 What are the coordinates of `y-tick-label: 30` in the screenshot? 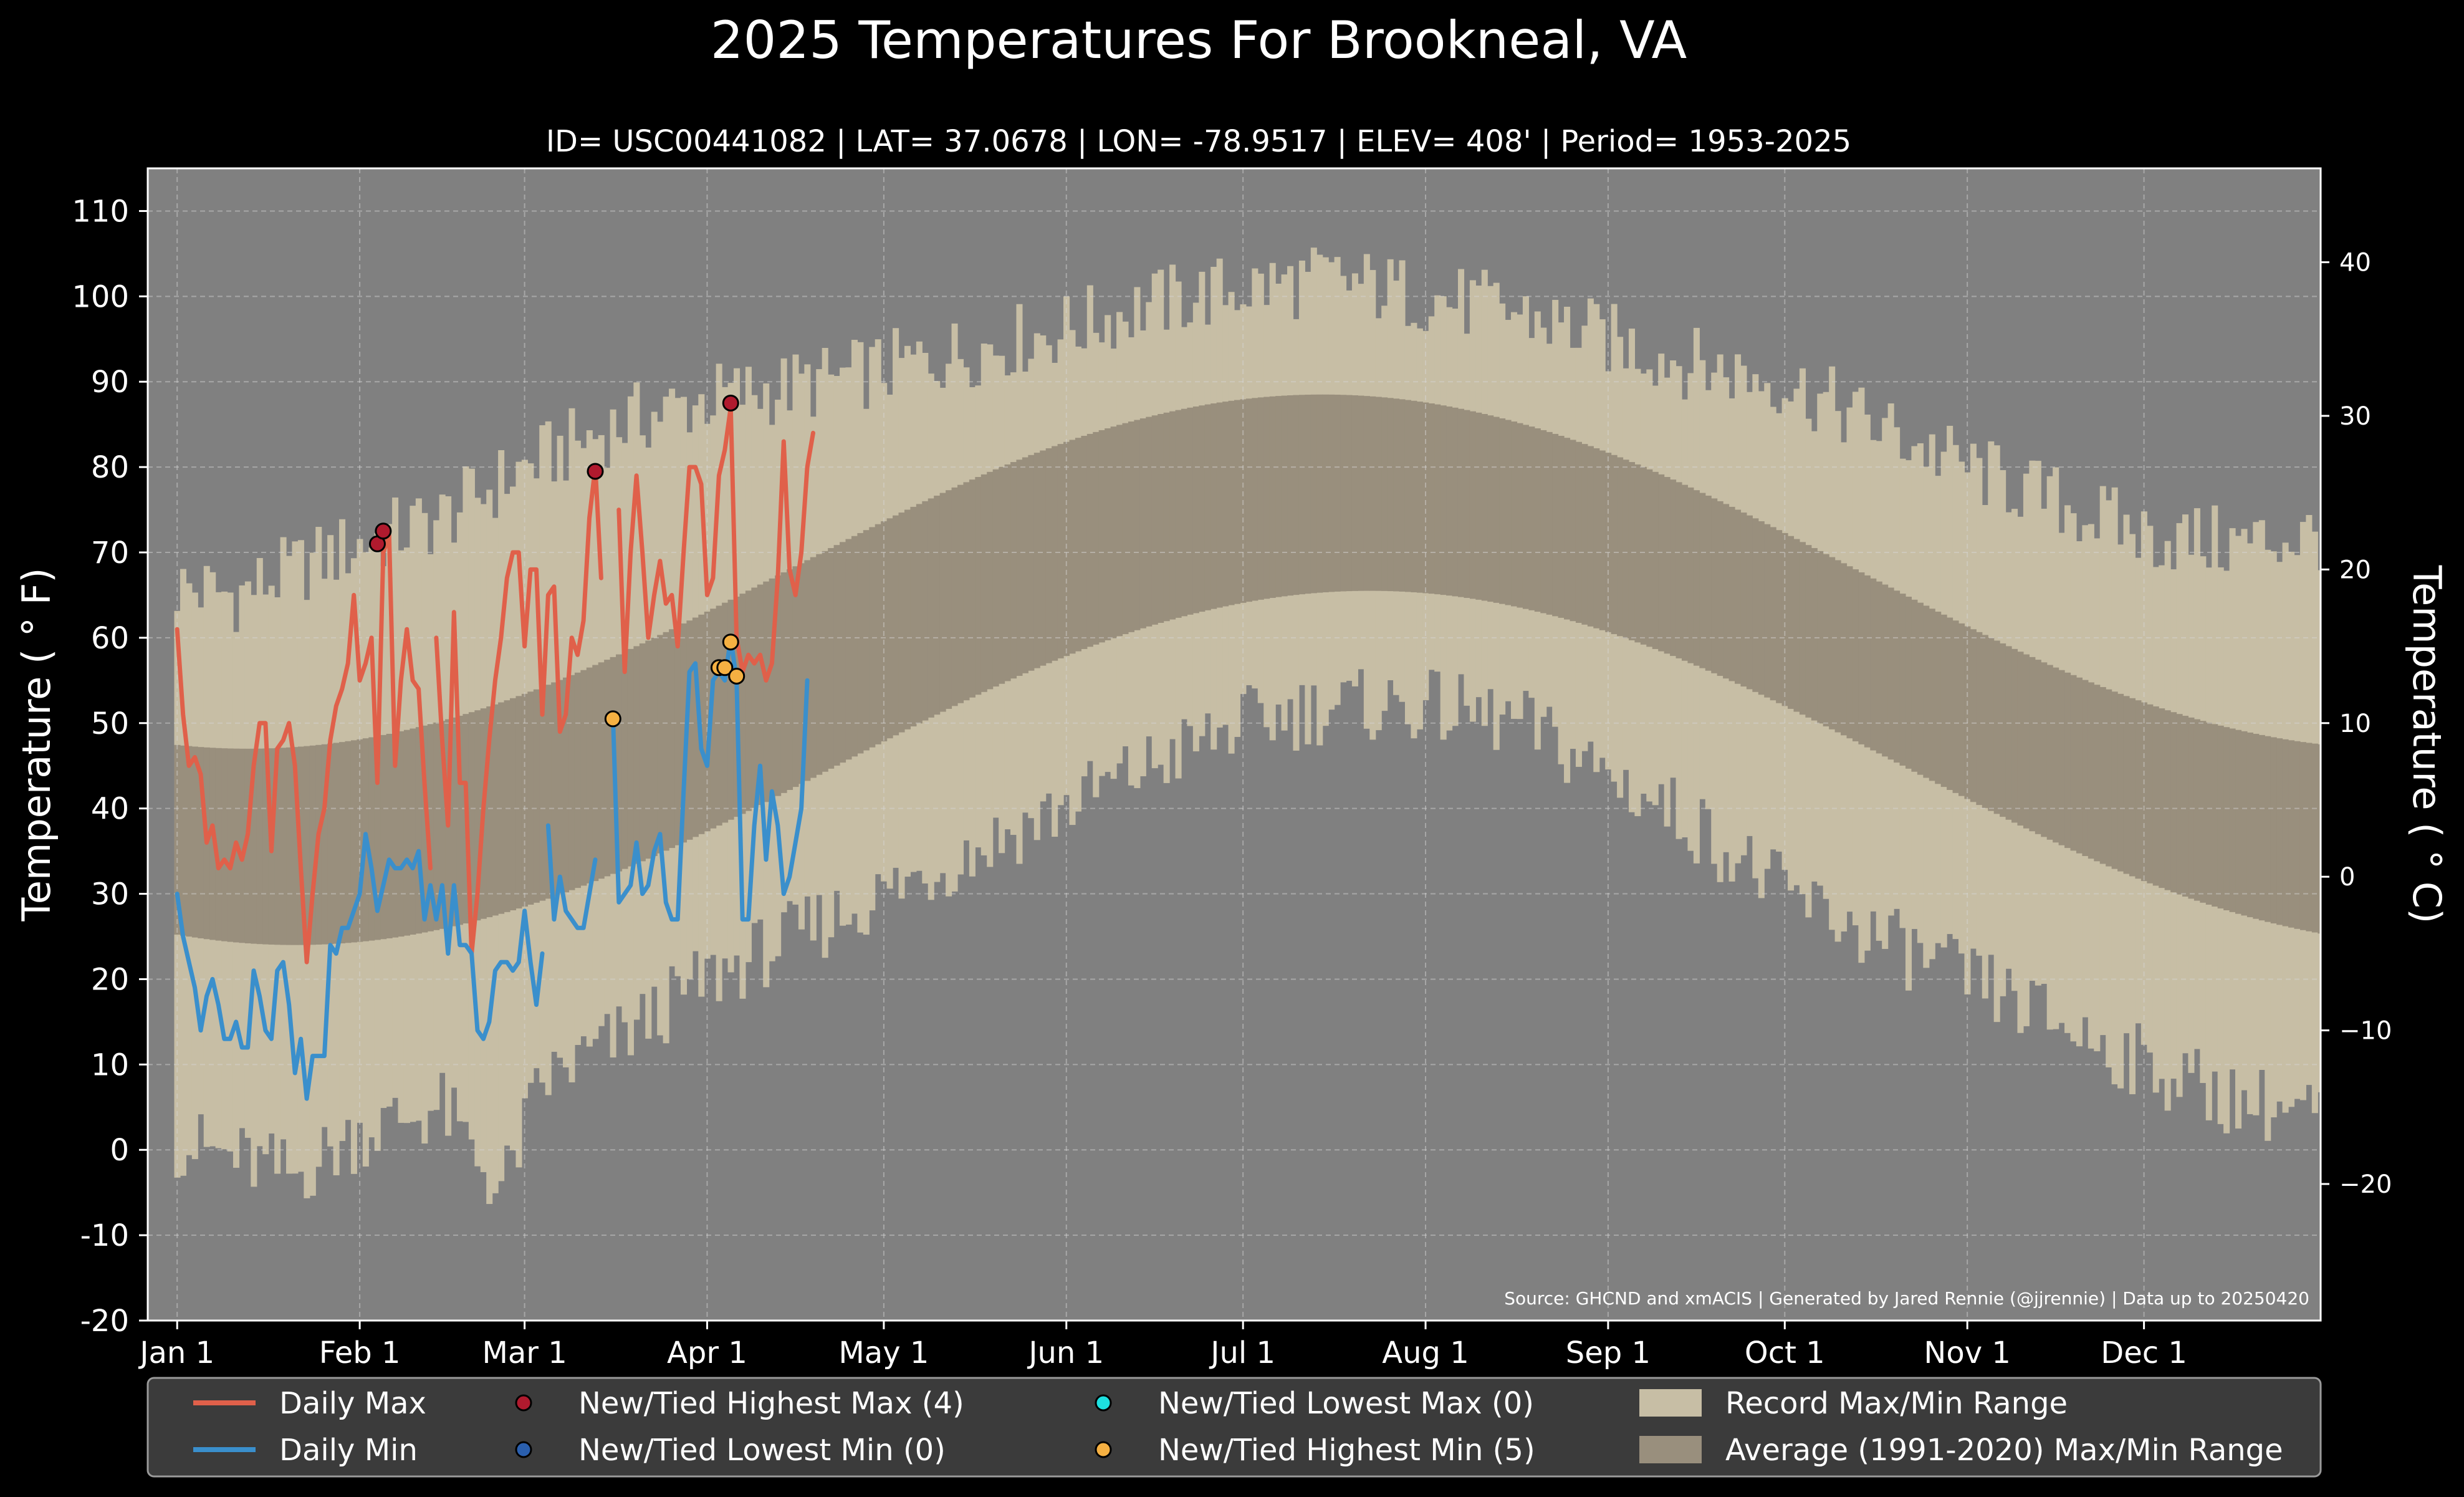 It's located at (110, 894).